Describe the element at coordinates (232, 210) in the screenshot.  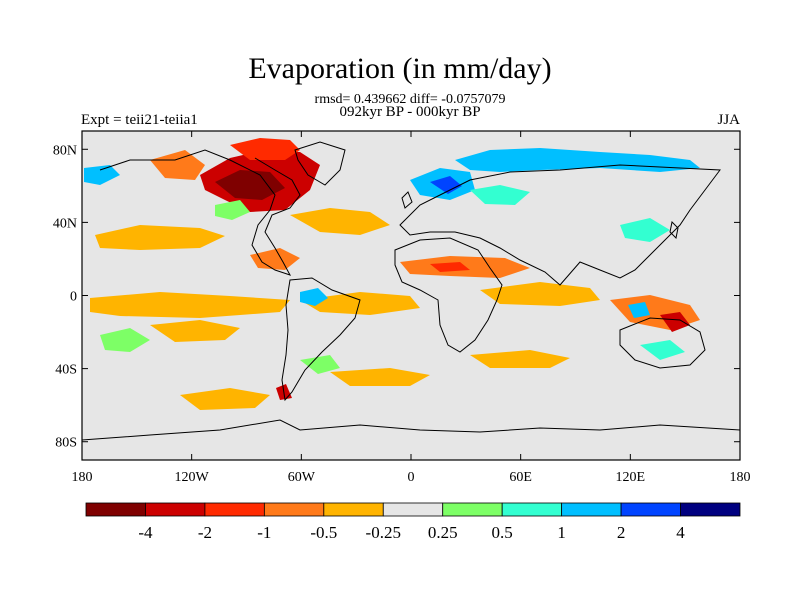
I see `anomaly-us-positive` at that location.